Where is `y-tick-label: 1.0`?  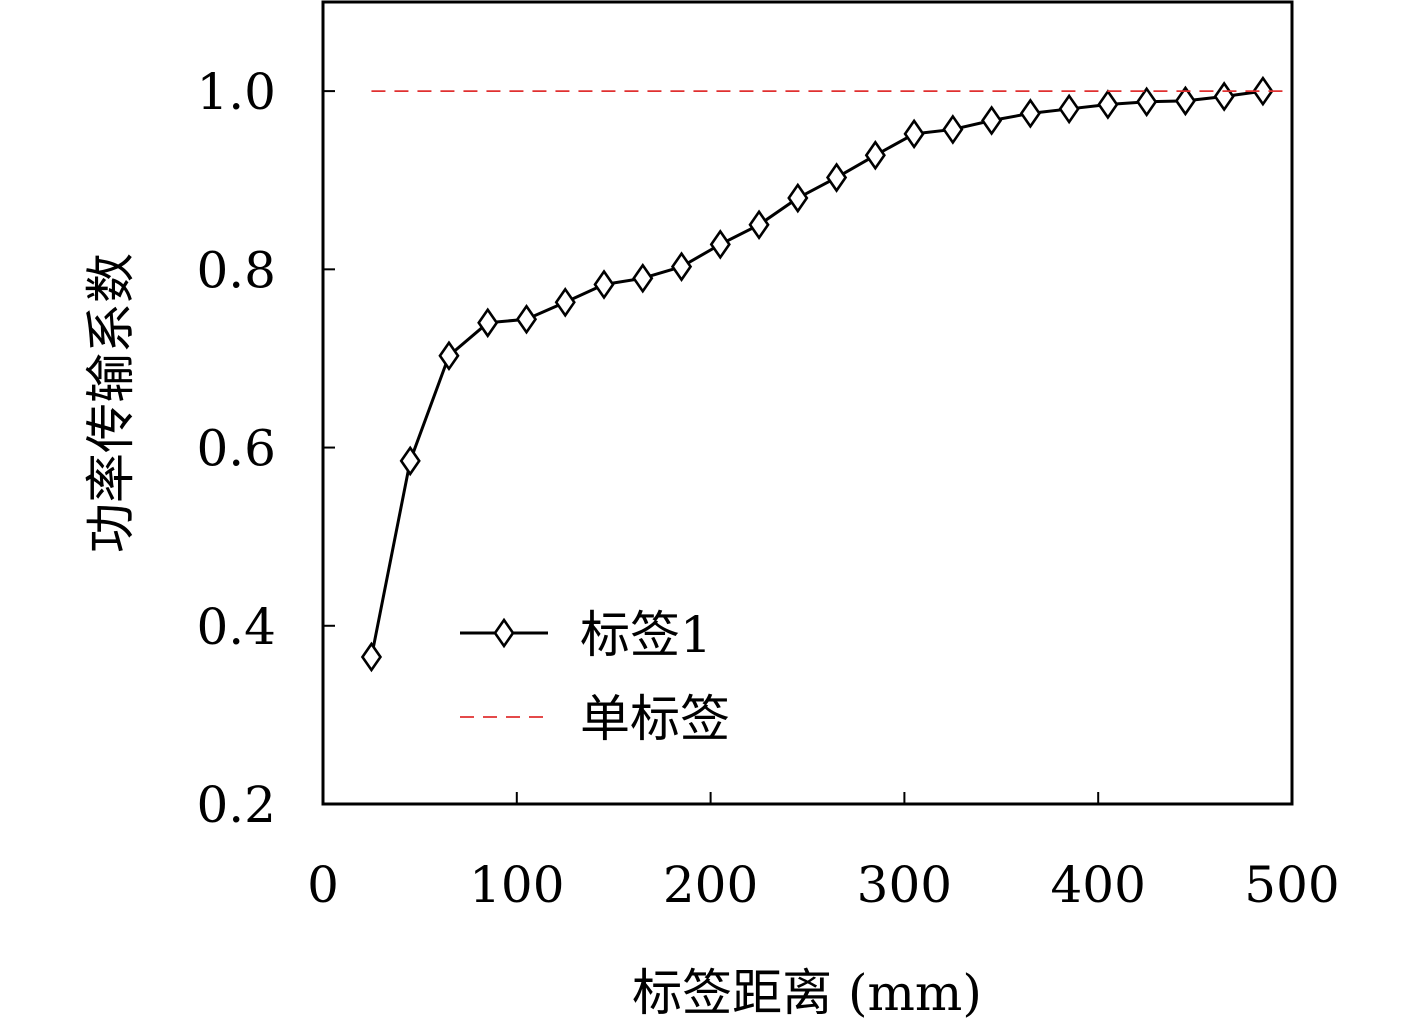 y-tick-label: 1.0 is located at coordinates (236, 92).